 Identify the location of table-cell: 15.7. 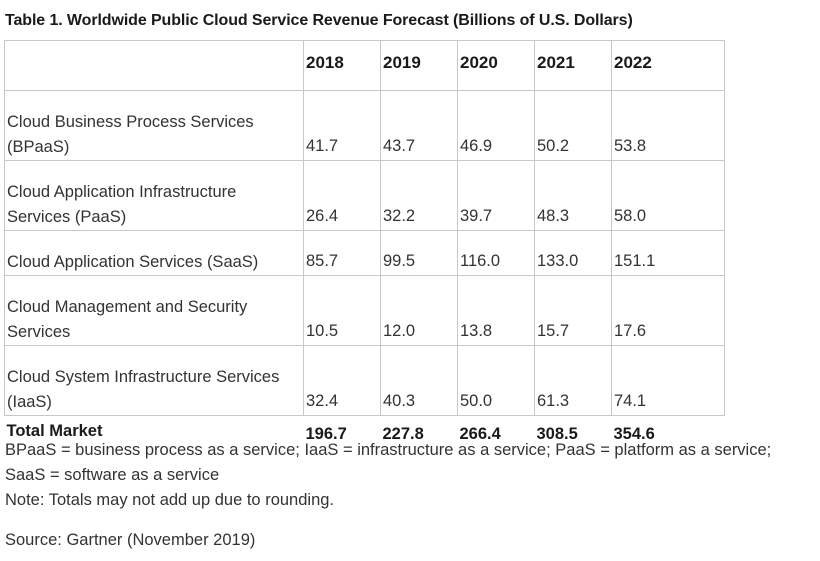
(573, 310).